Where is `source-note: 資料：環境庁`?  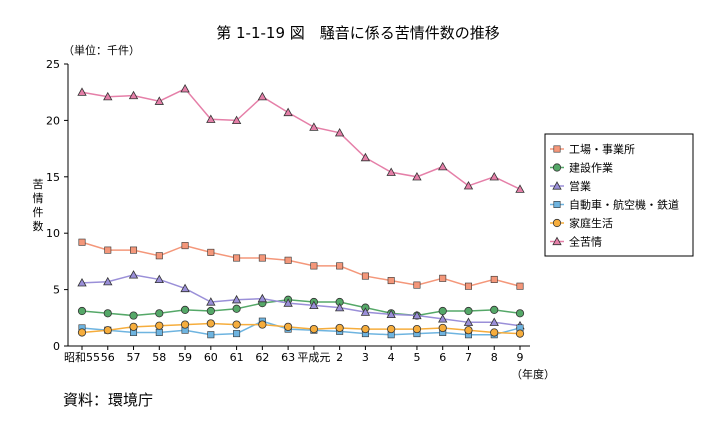
source-note: 資料：環境庁 is located at coordinates (108, 400).